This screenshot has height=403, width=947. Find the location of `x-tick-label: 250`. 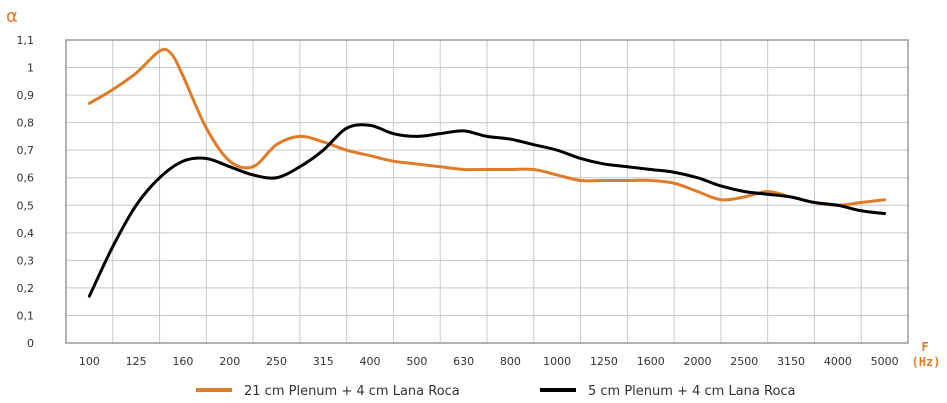

x-tick-label: 250 is located at coordinates (276, 361).